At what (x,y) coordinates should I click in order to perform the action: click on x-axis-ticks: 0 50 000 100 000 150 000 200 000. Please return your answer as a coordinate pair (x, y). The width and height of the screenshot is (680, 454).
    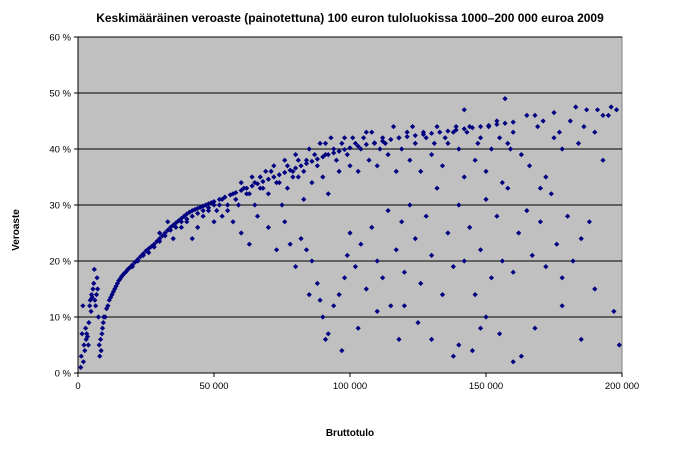
    Looking at the image, I should click on (357, 382).